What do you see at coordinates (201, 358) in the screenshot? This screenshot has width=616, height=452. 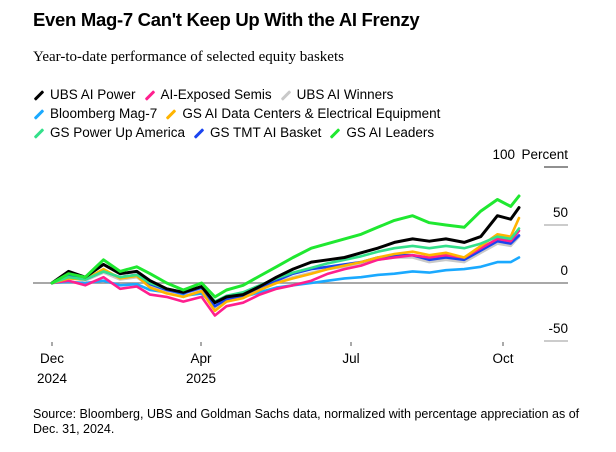 I see `x-tick-label: Apr` at bounding box center [201, 358].